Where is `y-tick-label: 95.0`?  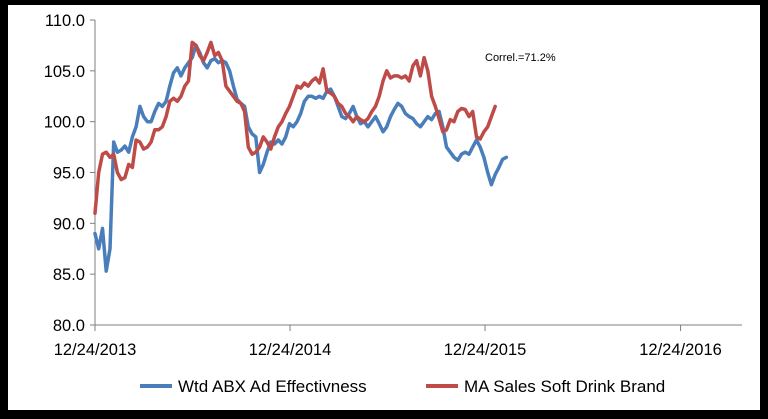 y-tick-label: 95.0 is located at coordinates (69, 174).